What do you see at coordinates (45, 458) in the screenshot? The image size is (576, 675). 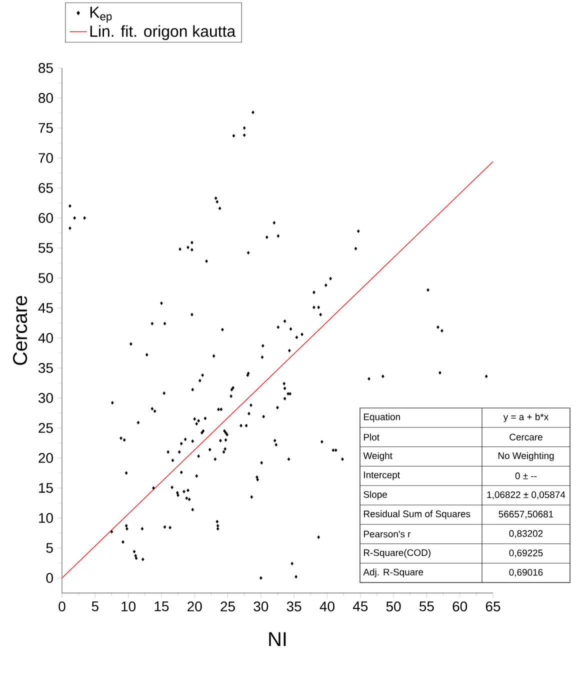 I see `y-tick-label: 20` at bounding box center [45, 458].